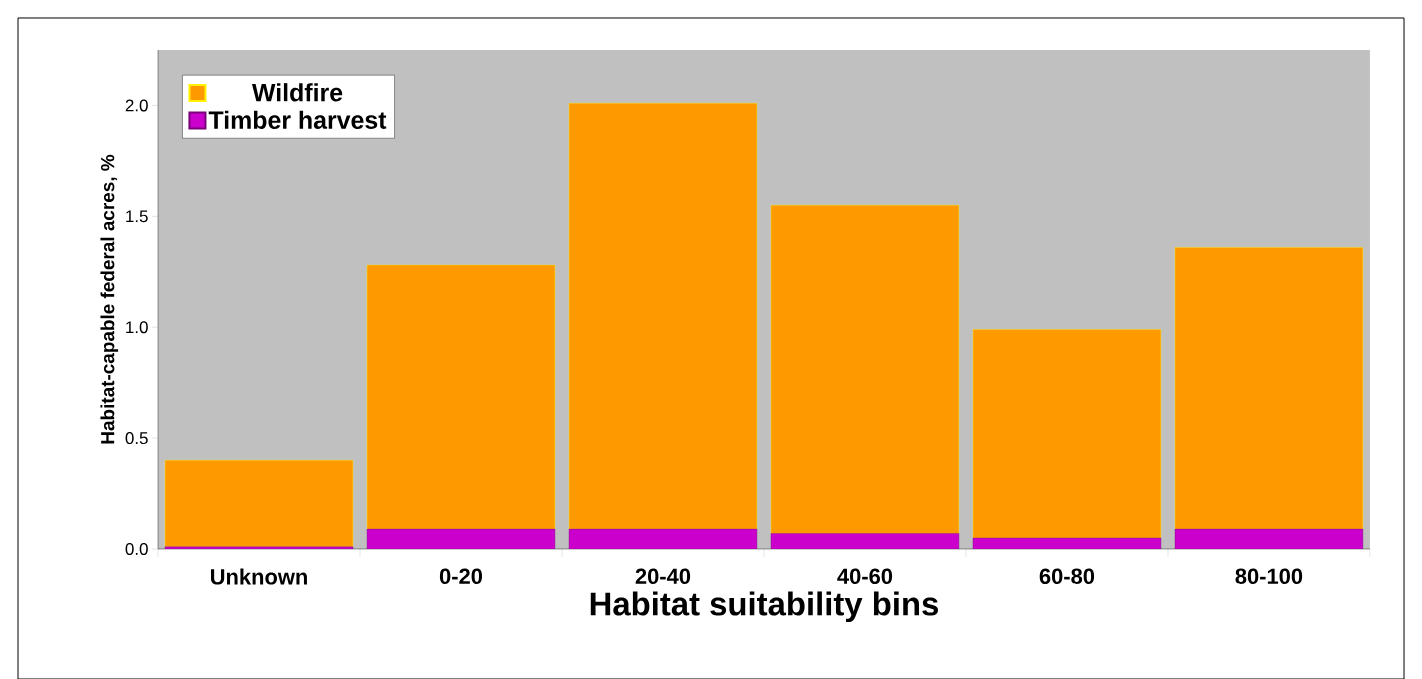 The width and height of the screenshot is (1422, 679). What do you see at coordinates (1269, 576) in the screenshot?
I see `x-tick-label: 80-100` at bounding box center [1269, 576].